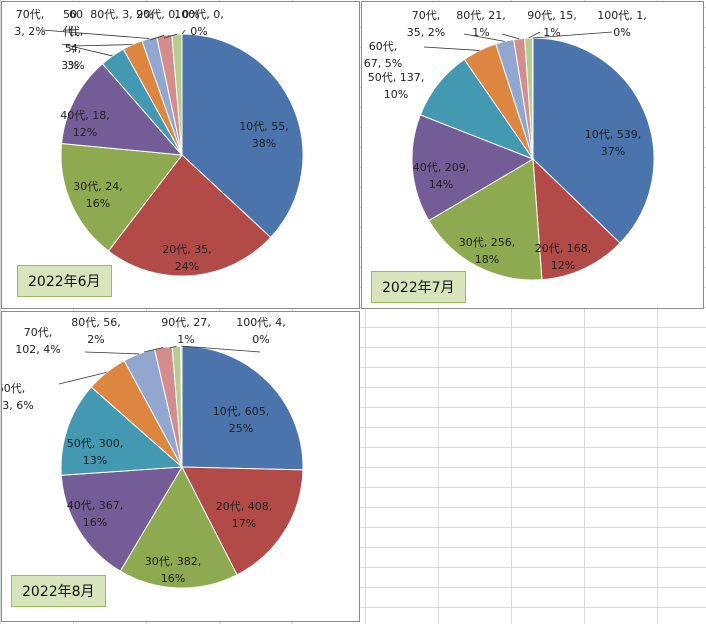 The height and width of the screenshot is (624, 706). I want to click on data-label-50代: 50代, 137, 10%, so click(396, 86).